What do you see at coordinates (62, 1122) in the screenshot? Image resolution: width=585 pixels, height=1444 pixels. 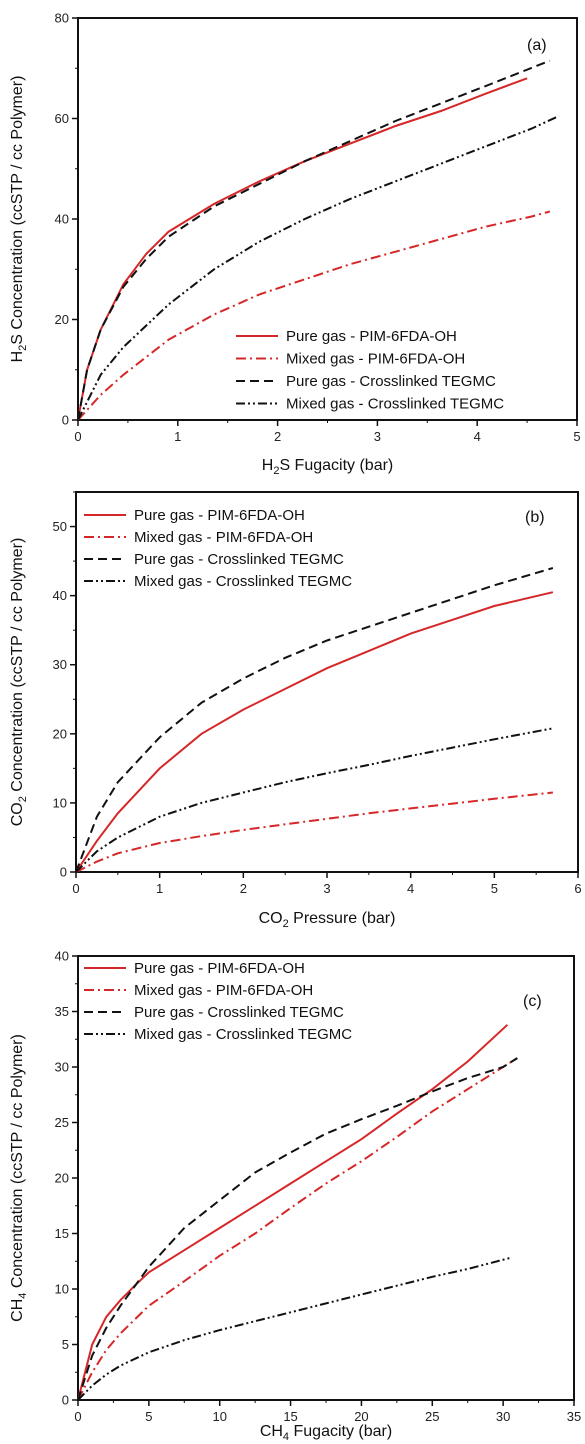 I see `y-tick-label: 25` at bounding box center [62, 1122].